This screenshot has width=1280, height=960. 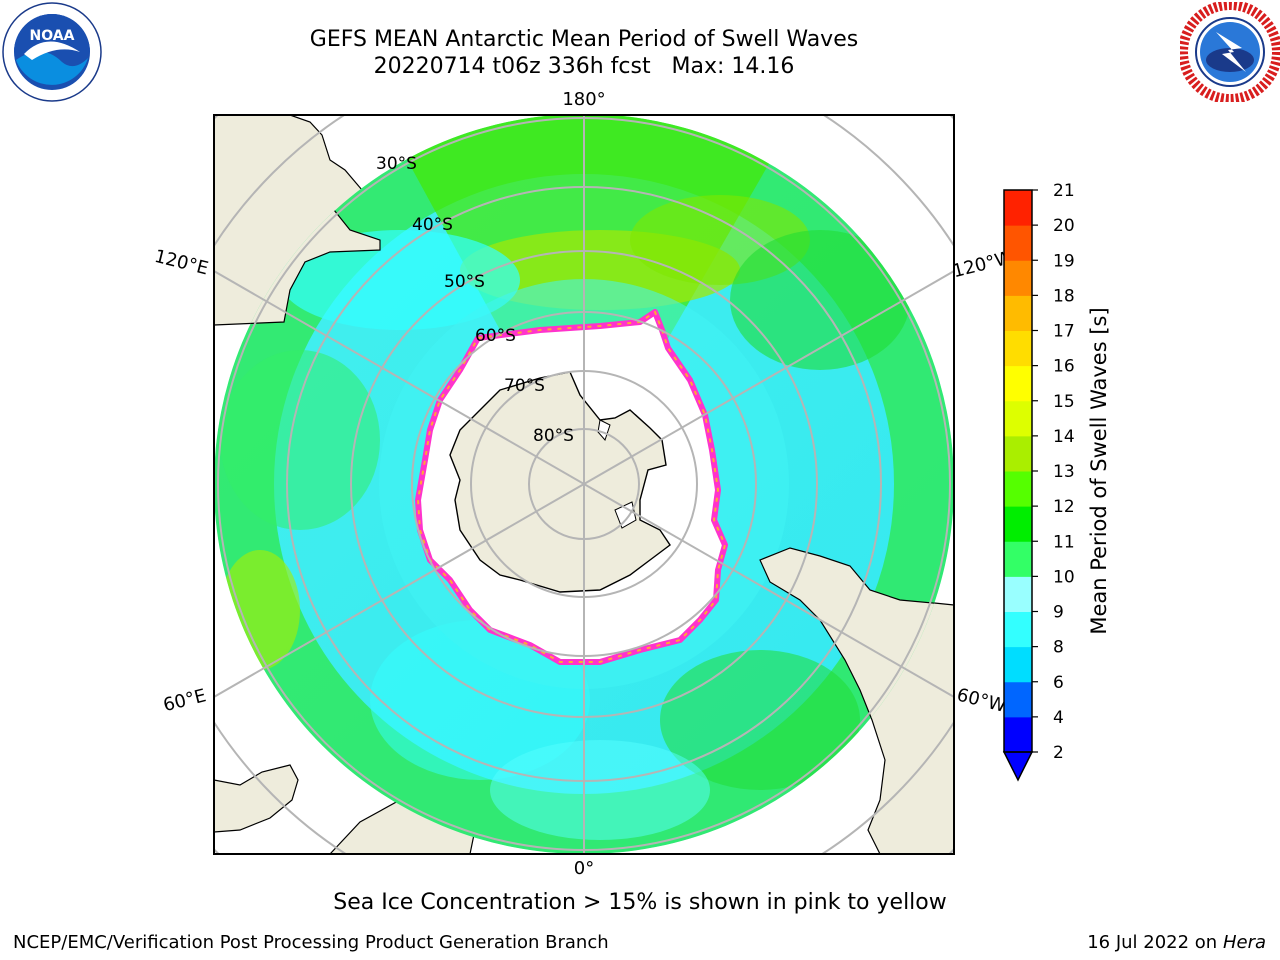 I want to click on colorbar-tick-label: 12, so click(x=1064, y=507).